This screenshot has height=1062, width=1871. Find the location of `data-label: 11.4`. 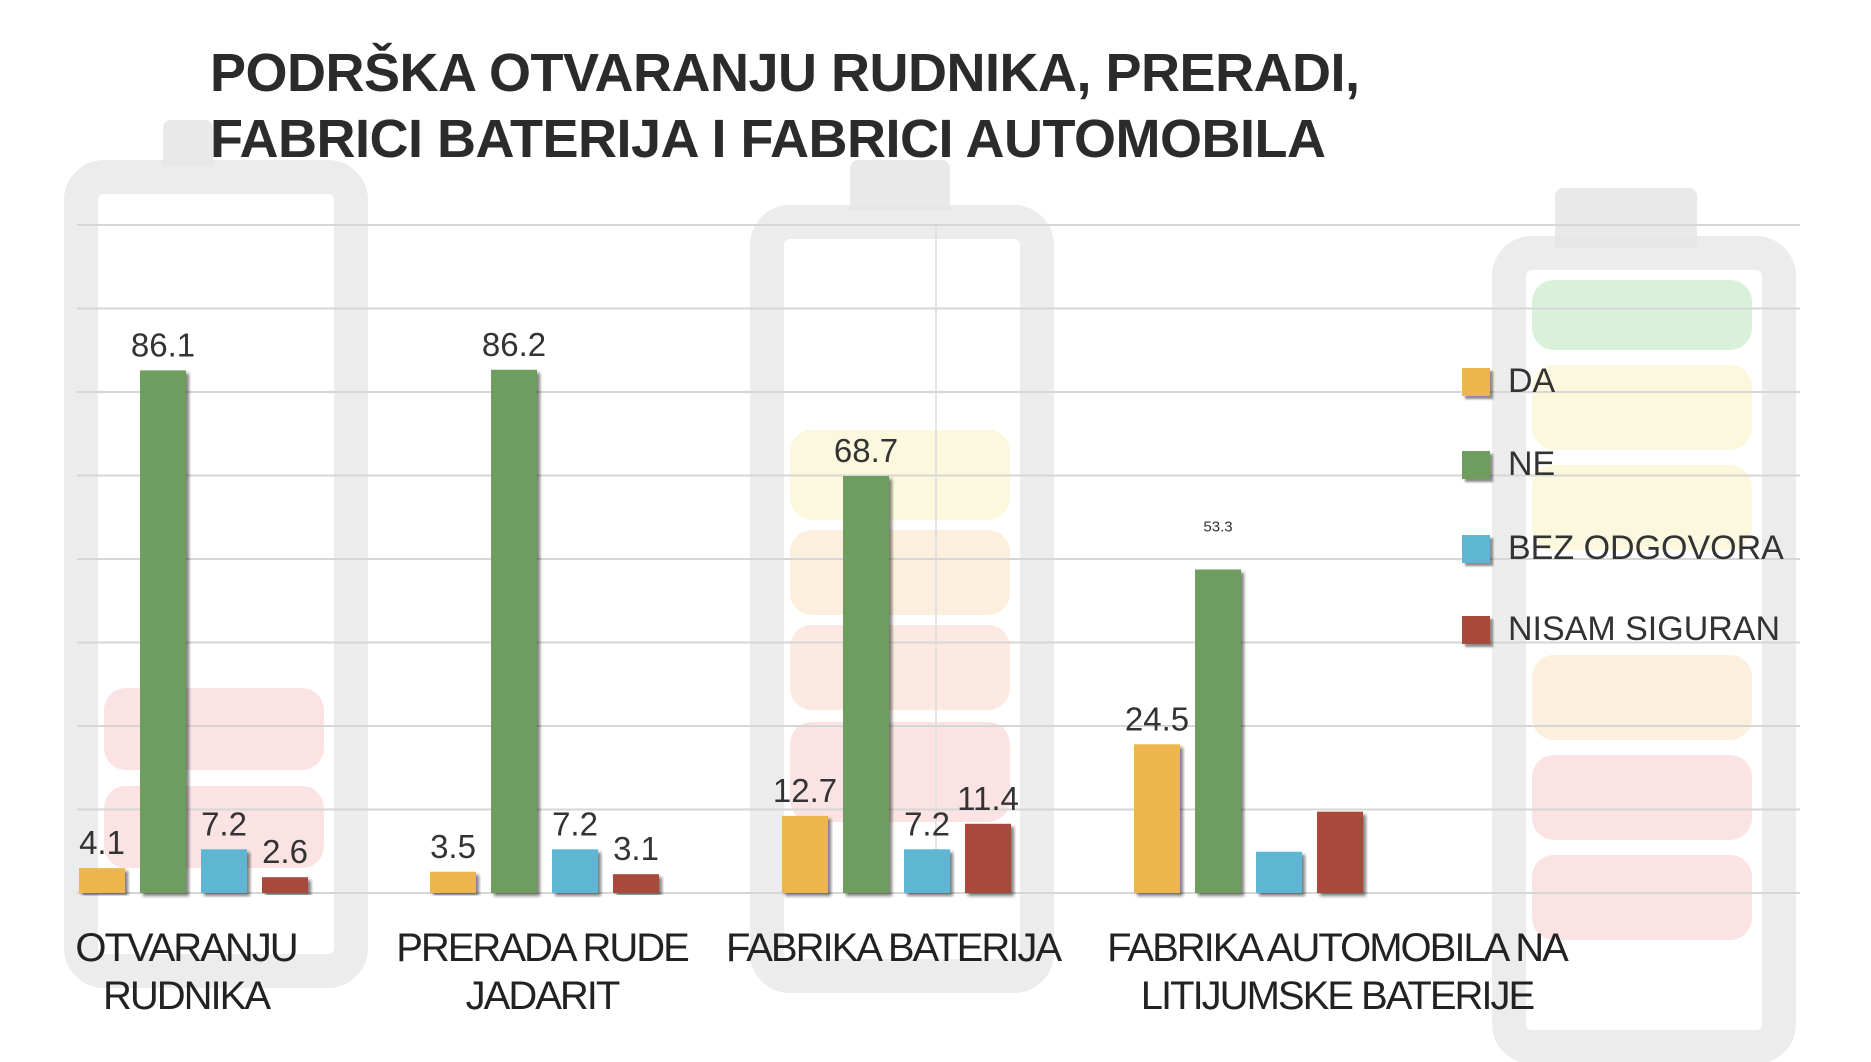

data-label: 11.4 is located at coordinates (988, 798).